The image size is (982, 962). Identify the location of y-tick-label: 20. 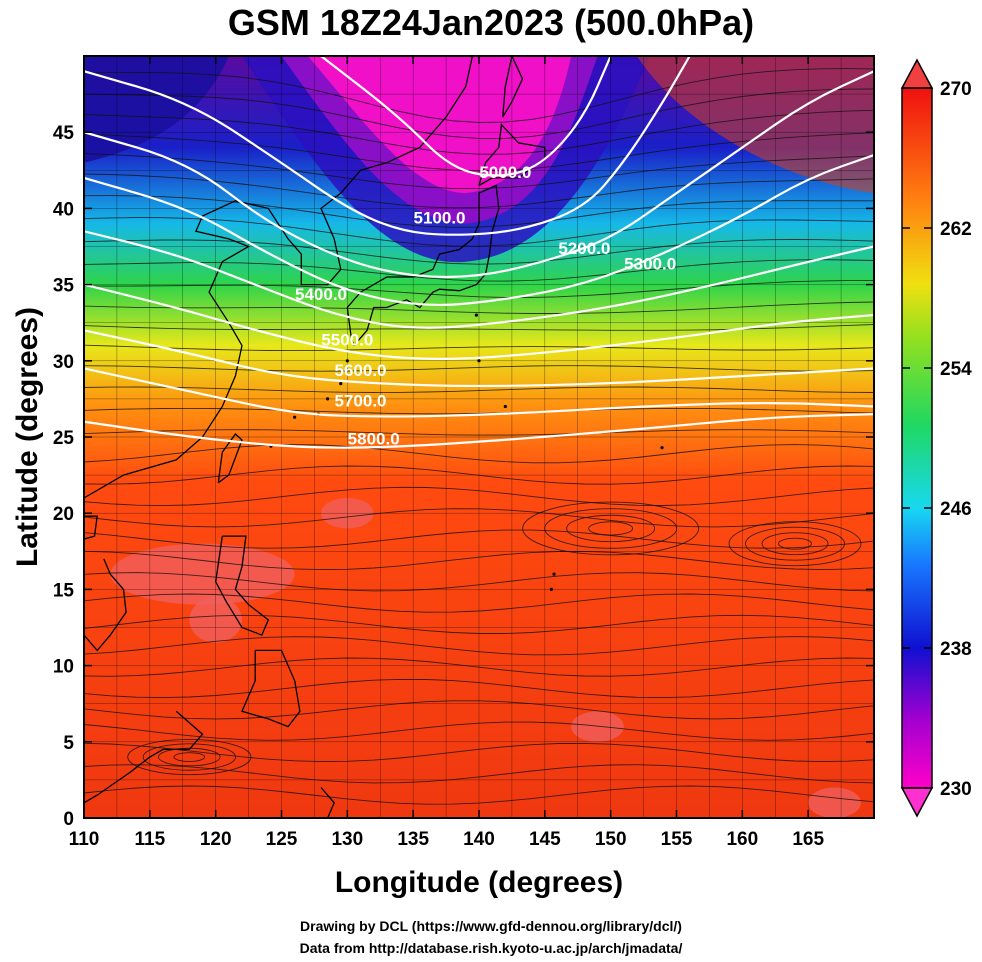
(63, 514).